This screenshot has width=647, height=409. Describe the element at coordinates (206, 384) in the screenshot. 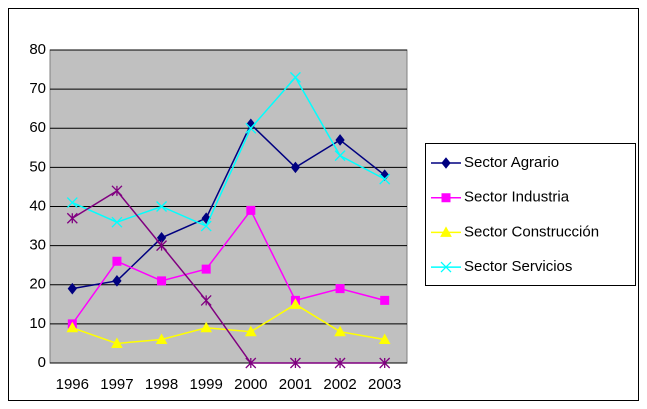

I see `x-tick-label: 1999` at that location.